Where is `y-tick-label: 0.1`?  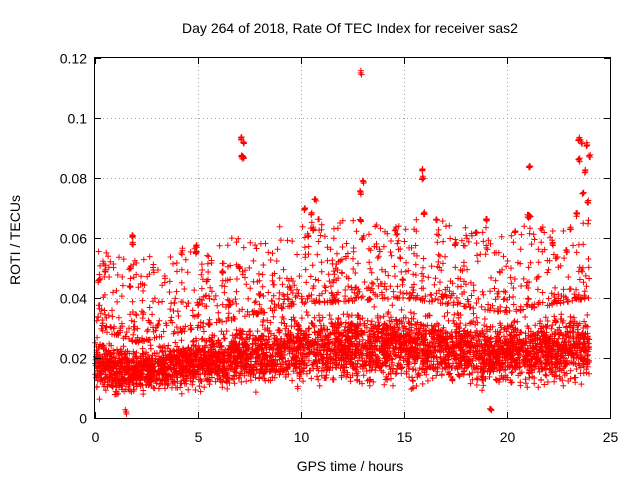
y-tick-label: 0.1 is located at coordinates (78, 119).